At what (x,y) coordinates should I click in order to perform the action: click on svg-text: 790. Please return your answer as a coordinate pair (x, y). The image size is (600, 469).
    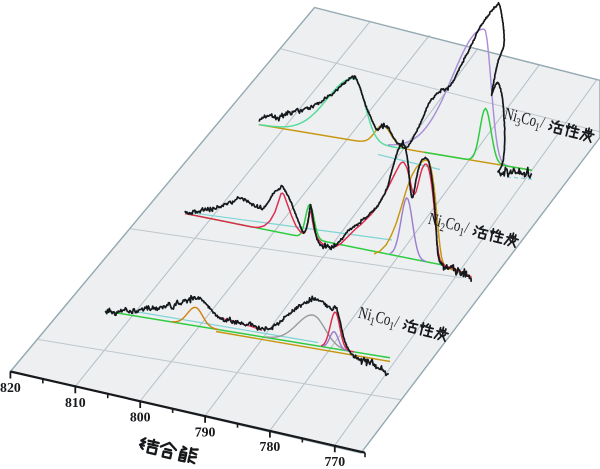
    Looking at the image, I should click on (205, 431).